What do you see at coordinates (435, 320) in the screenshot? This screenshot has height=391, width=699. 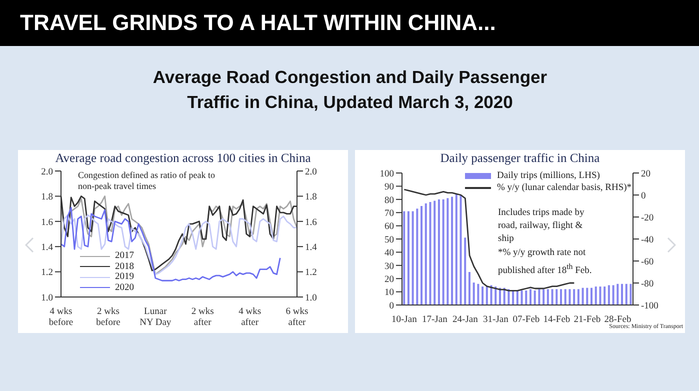 I see `x-tick-label: 17-Jan` at bounding box center [435, 320].